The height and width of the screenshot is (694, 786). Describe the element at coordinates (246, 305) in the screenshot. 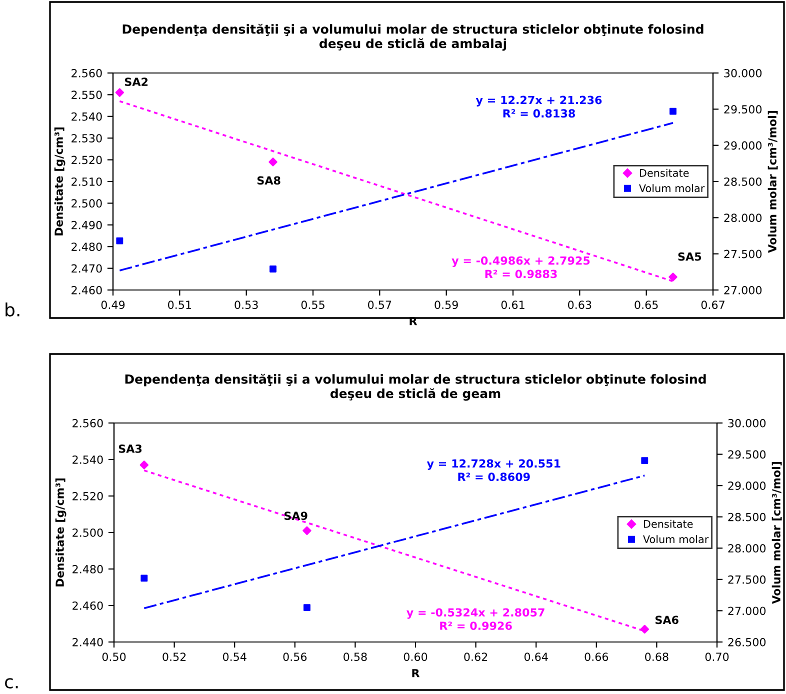

I see `x-tick-label: 0.53` at that location.